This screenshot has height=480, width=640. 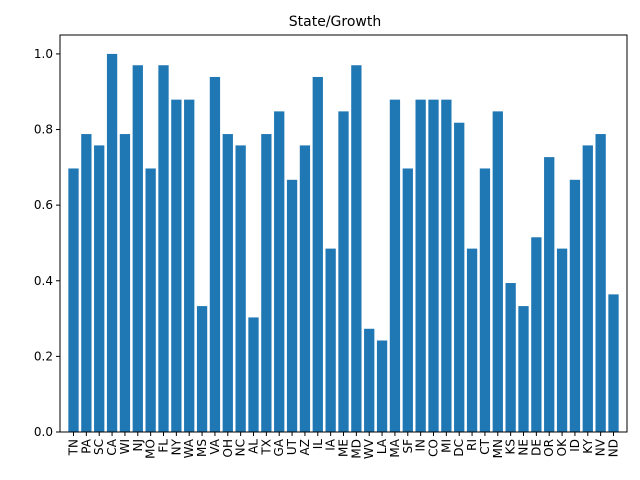 What do you see at coordinates (240, 288) in the screenshot?
I see `bar-nc` at bounding box center [240, 288].